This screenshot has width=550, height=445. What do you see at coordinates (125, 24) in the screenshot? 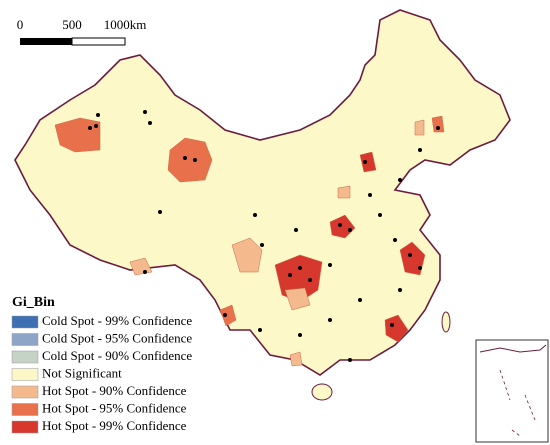
I see `scale-label: 1000km` at bounding box center [125, 24].